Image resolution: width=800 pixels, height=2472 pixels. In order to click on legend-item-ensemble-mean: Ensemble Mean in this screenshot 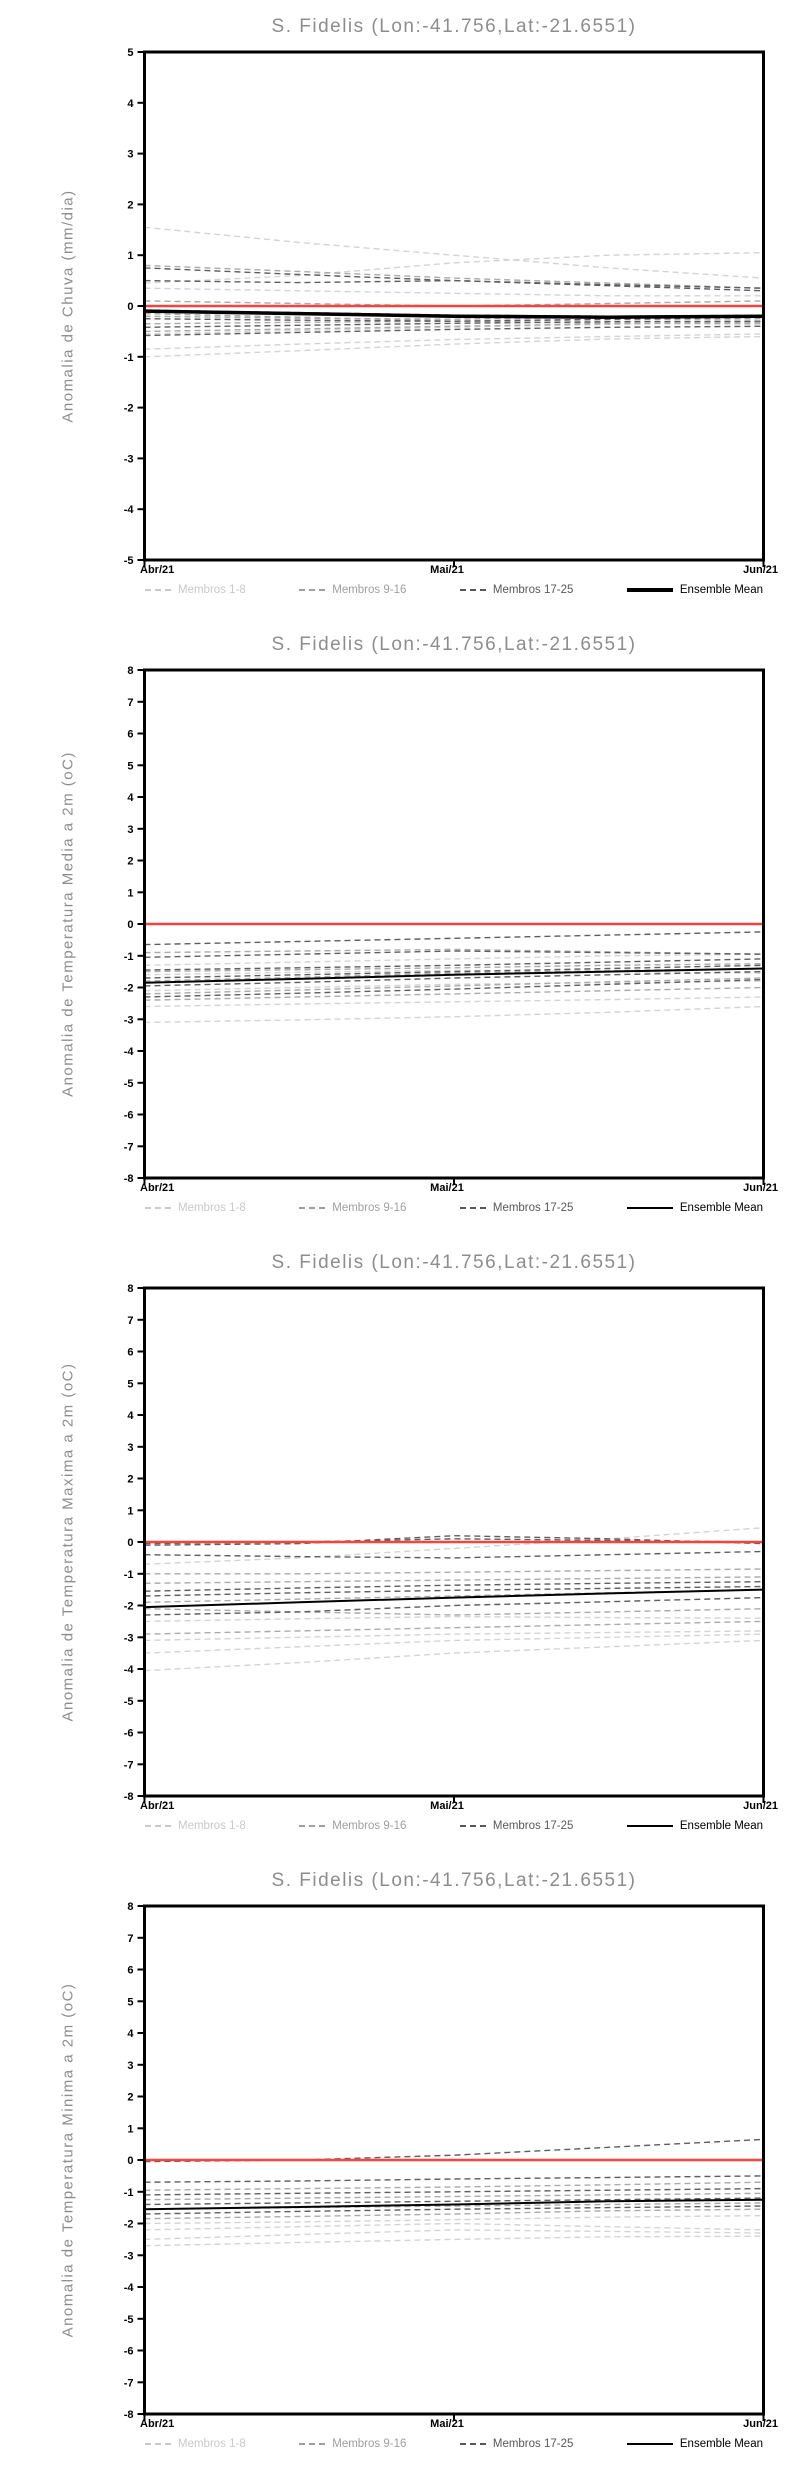, I will do `click(694, 1208)`.